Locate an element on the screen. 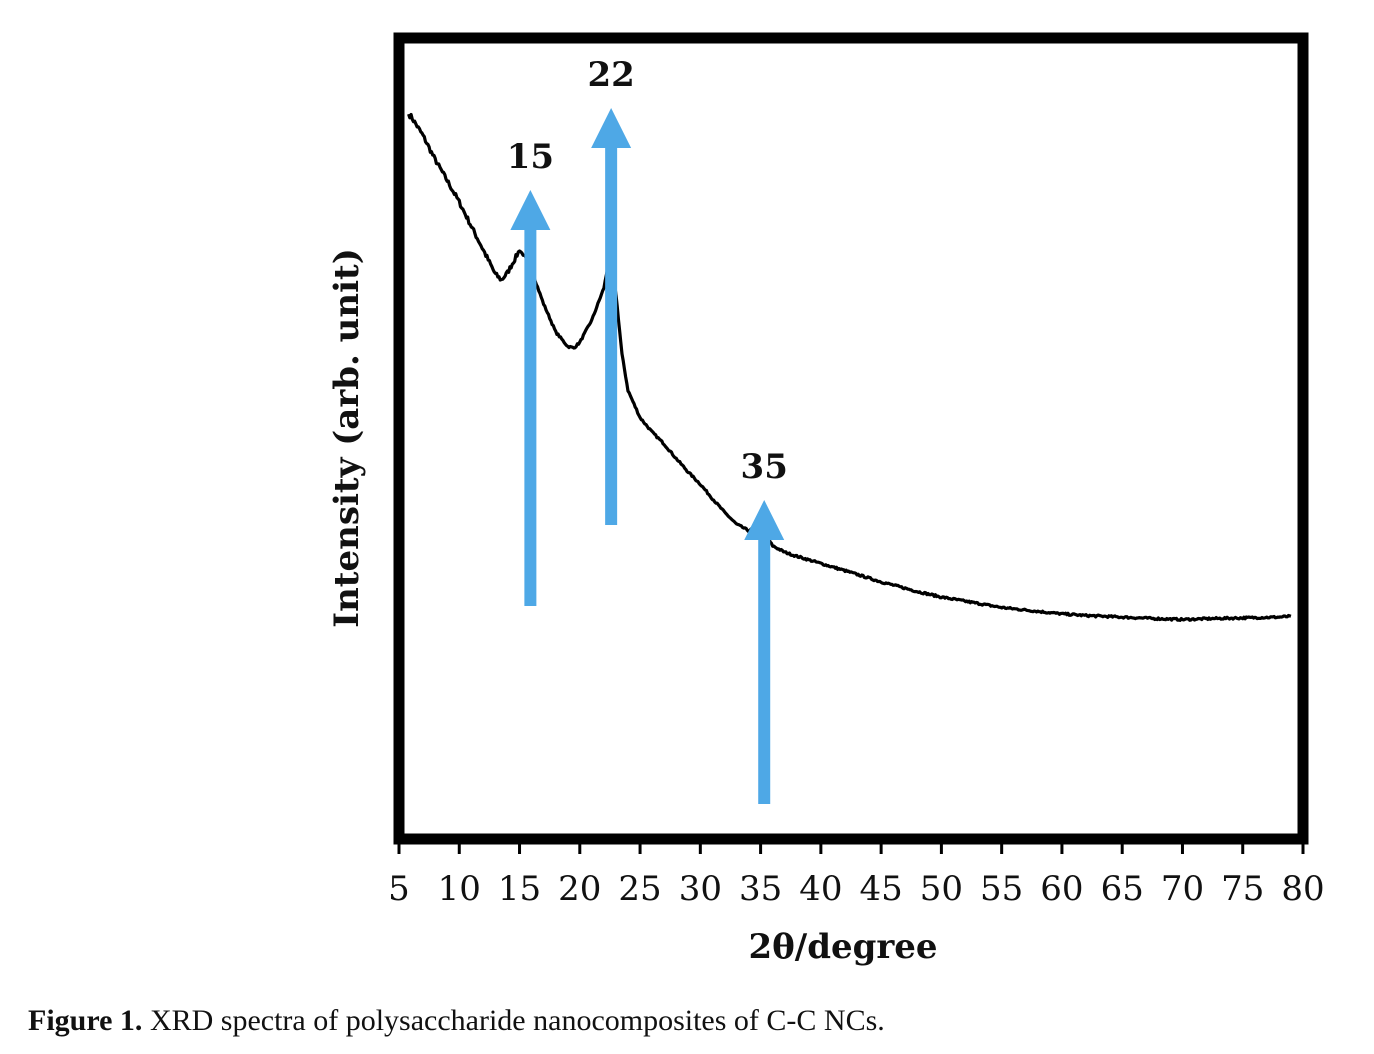 The width and height of the screenshot is (1374, 1054). x-tick-label: 10 is located at coordinates (459, 889).